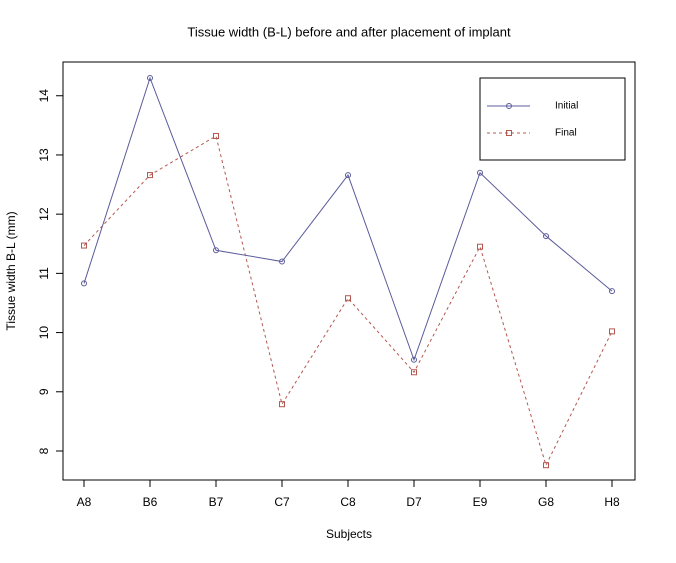 The height and width of the screenshot is (563, 676). I want to click on y-tick-label: 12, so click(44, 214).